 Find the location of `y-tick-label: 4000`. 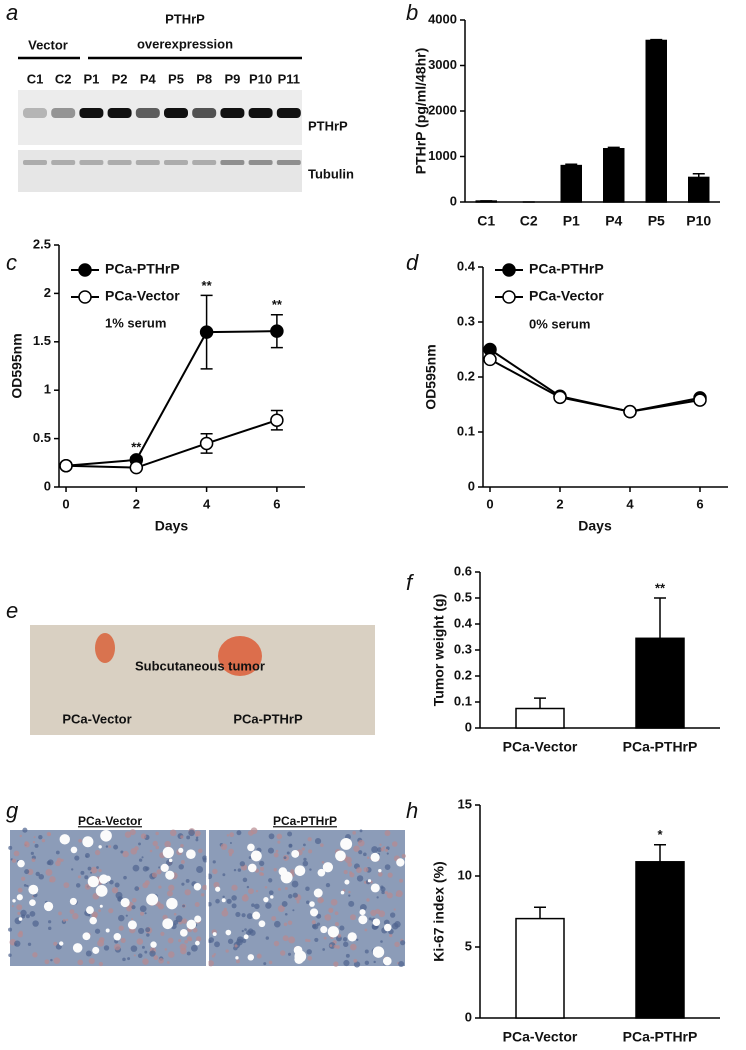

y-tick-label: 4000 is located at coordinates (442, 18).